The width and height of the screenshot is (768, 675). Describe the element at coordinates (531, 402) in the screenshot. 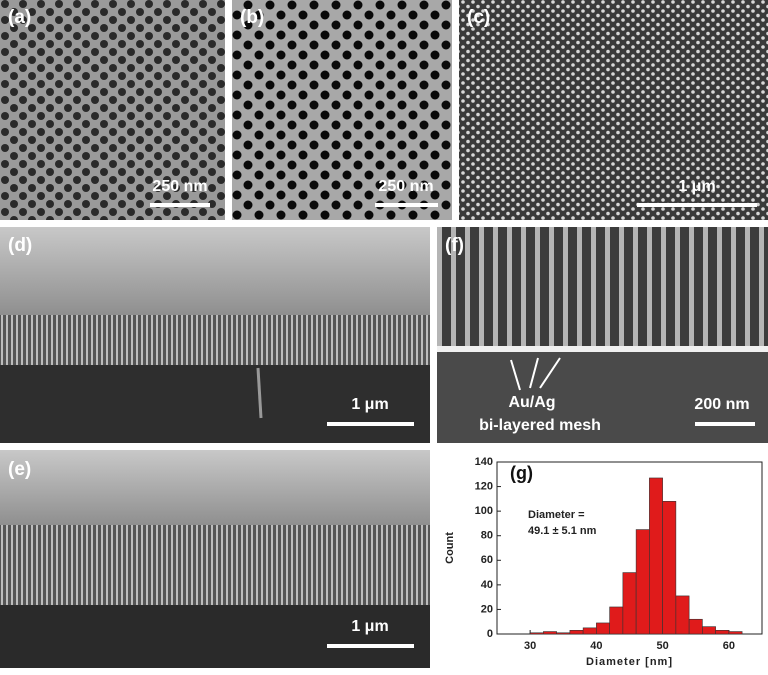

I see `annotation: Au/Ag` at that location.